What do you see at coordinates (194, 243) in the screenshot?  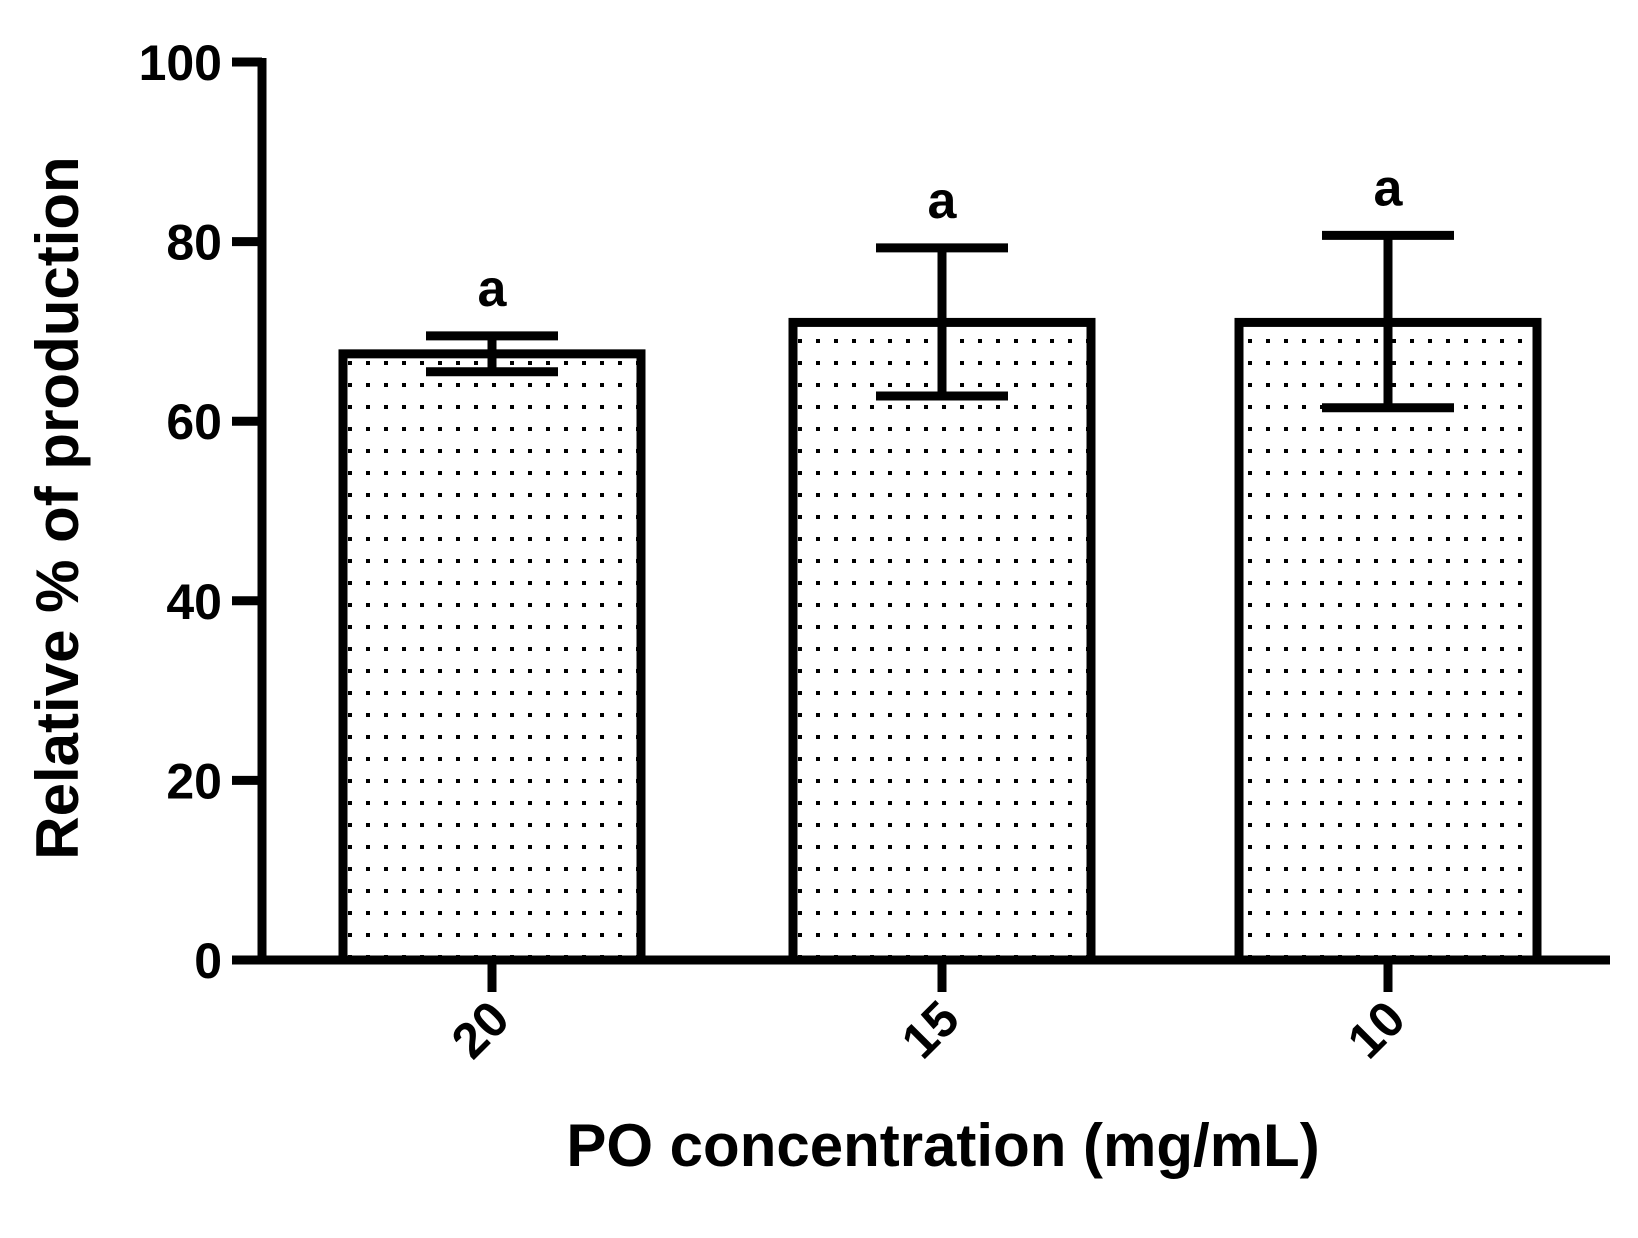 I see `y-tick-label-80: 80` at bounding box center [194, 243].